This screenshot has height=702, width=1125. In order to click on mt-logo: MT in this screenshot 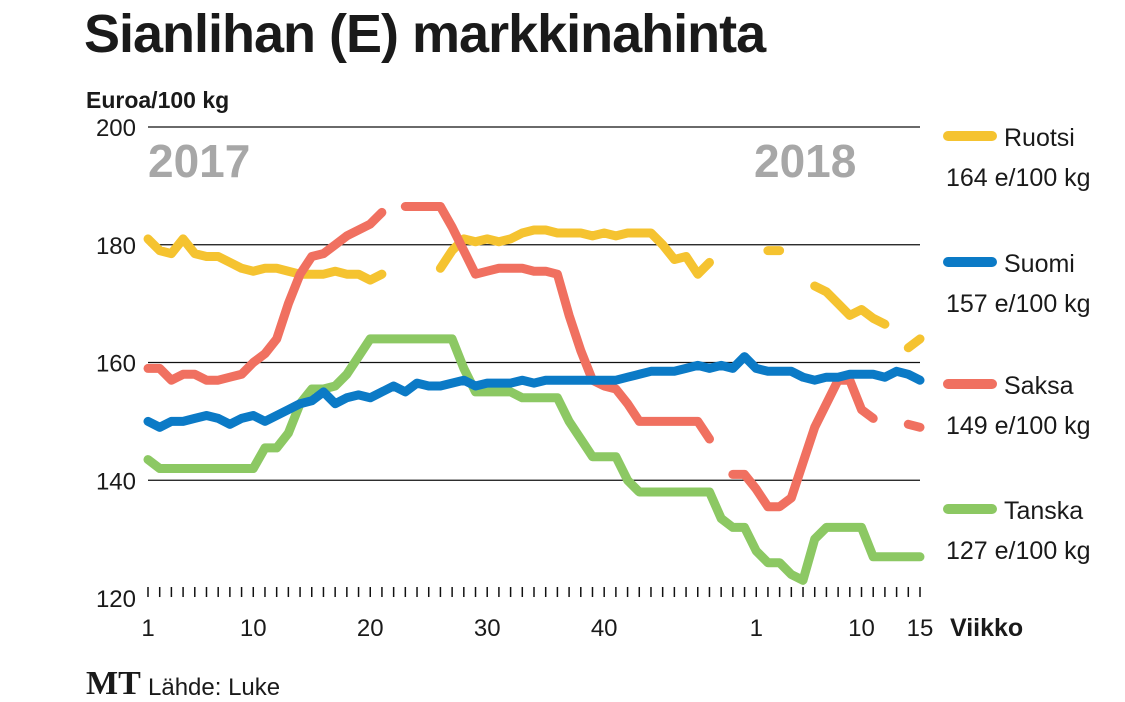, I will do `click(113, 683)`.